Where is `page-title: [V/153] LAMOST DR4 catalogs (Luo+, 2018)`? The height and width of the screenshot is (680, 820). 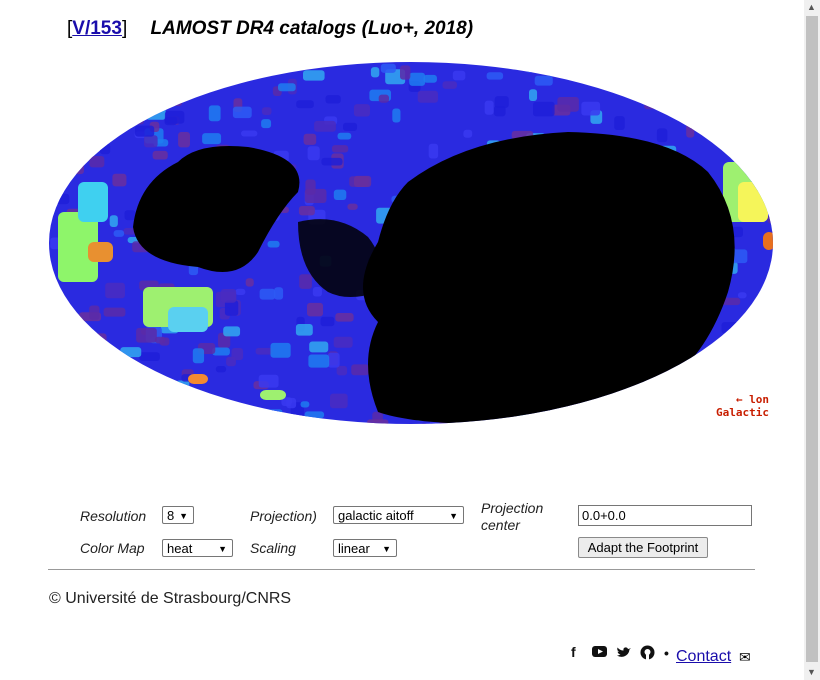
page-title: [V/153] LAMOST DR4 catalogs (Luo+, 2018) is located at coordinates (270, 28).